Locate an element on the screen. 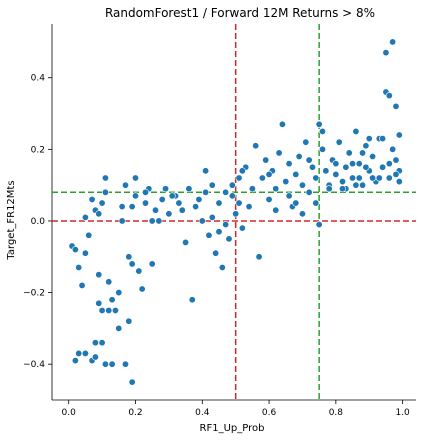 This screenshot has width=424, height=440. x-tick-label: 0.0 is located at coordinates (69, 413).